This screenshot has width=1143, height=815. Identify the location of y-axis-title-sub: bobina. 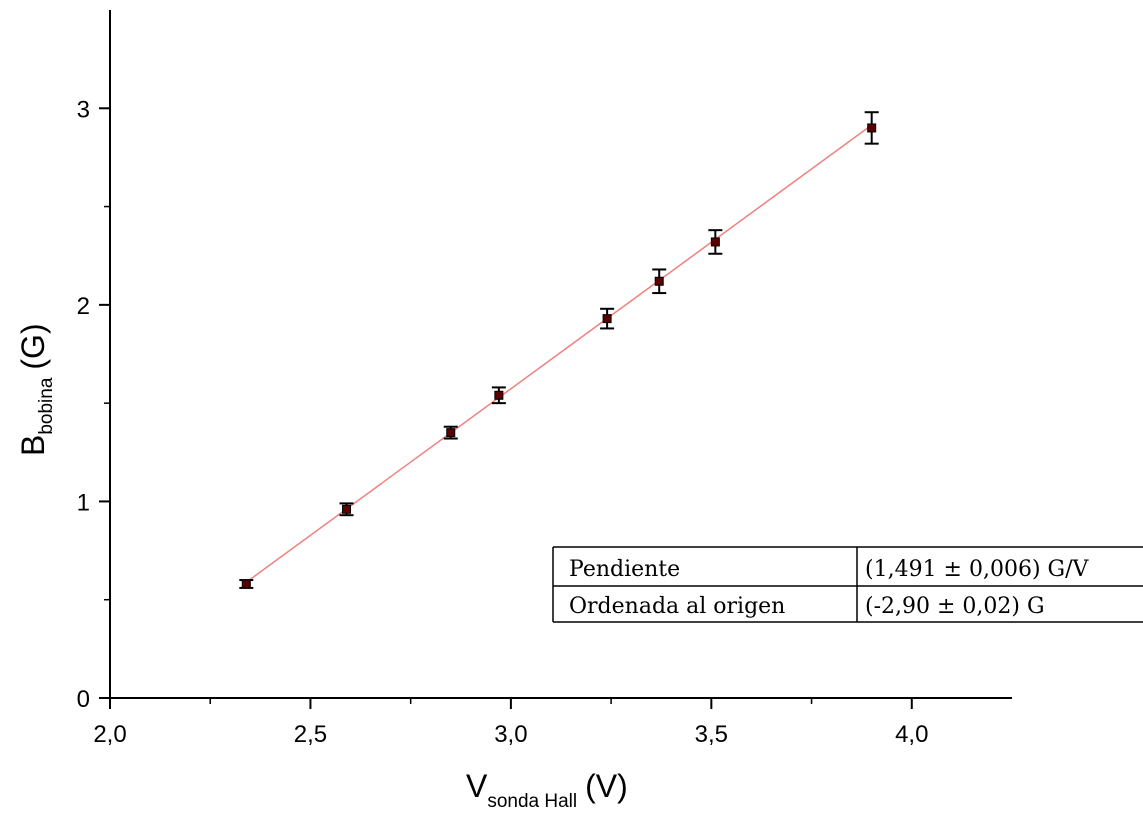
(46, 405).